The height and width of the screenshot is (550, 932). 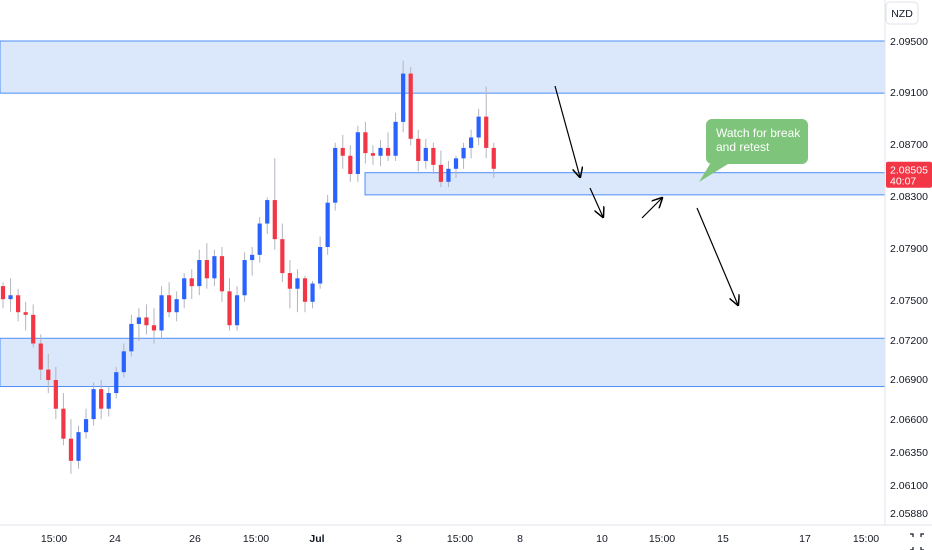 I want to click on y-tick-label: 2.08300, so click(x=909, y=197).